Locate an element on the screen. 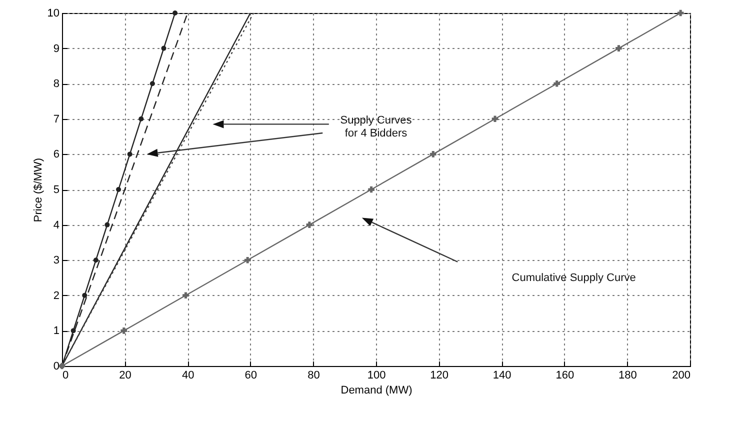 This screenshot has height=432, width=744. y-tick-label: 8 is located at coordinates (56, 84).